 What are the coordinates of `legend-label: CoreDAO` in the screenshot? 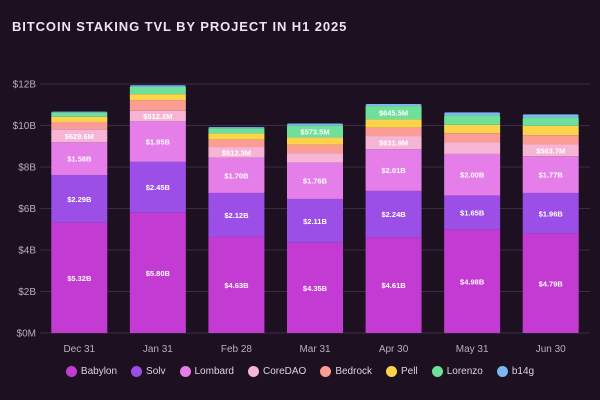 It's located at (284, 371).